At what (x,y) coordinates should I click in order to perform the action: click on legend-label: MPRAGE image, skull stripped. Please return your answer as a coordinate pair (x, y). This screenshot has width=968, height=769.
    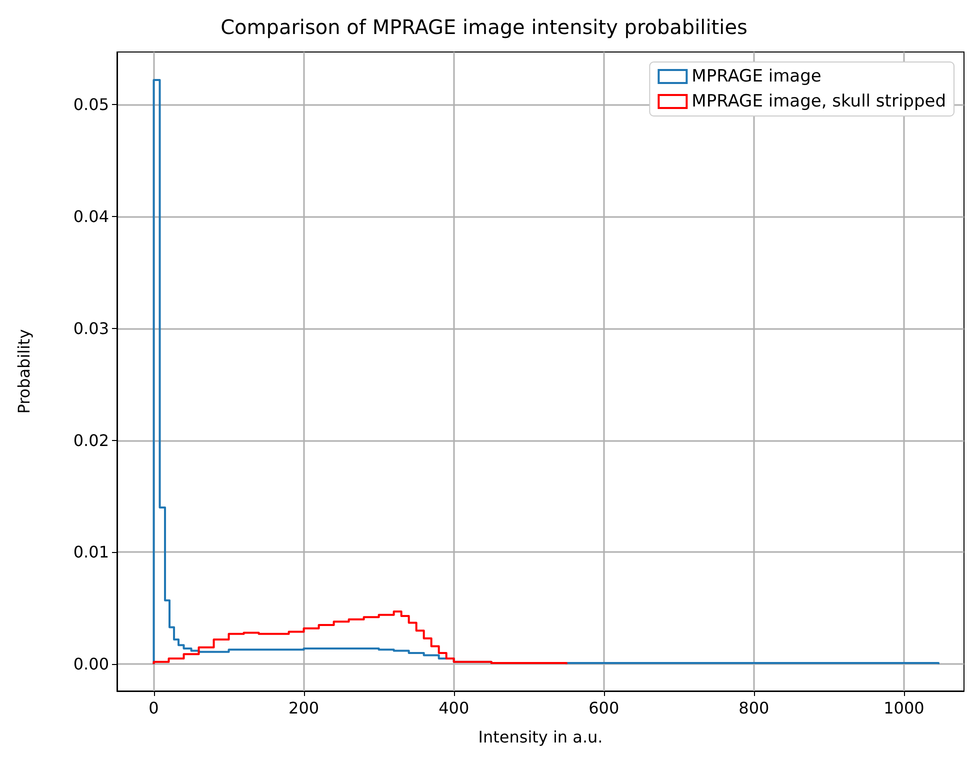
    Looking at the image, I should click on (819, 102).